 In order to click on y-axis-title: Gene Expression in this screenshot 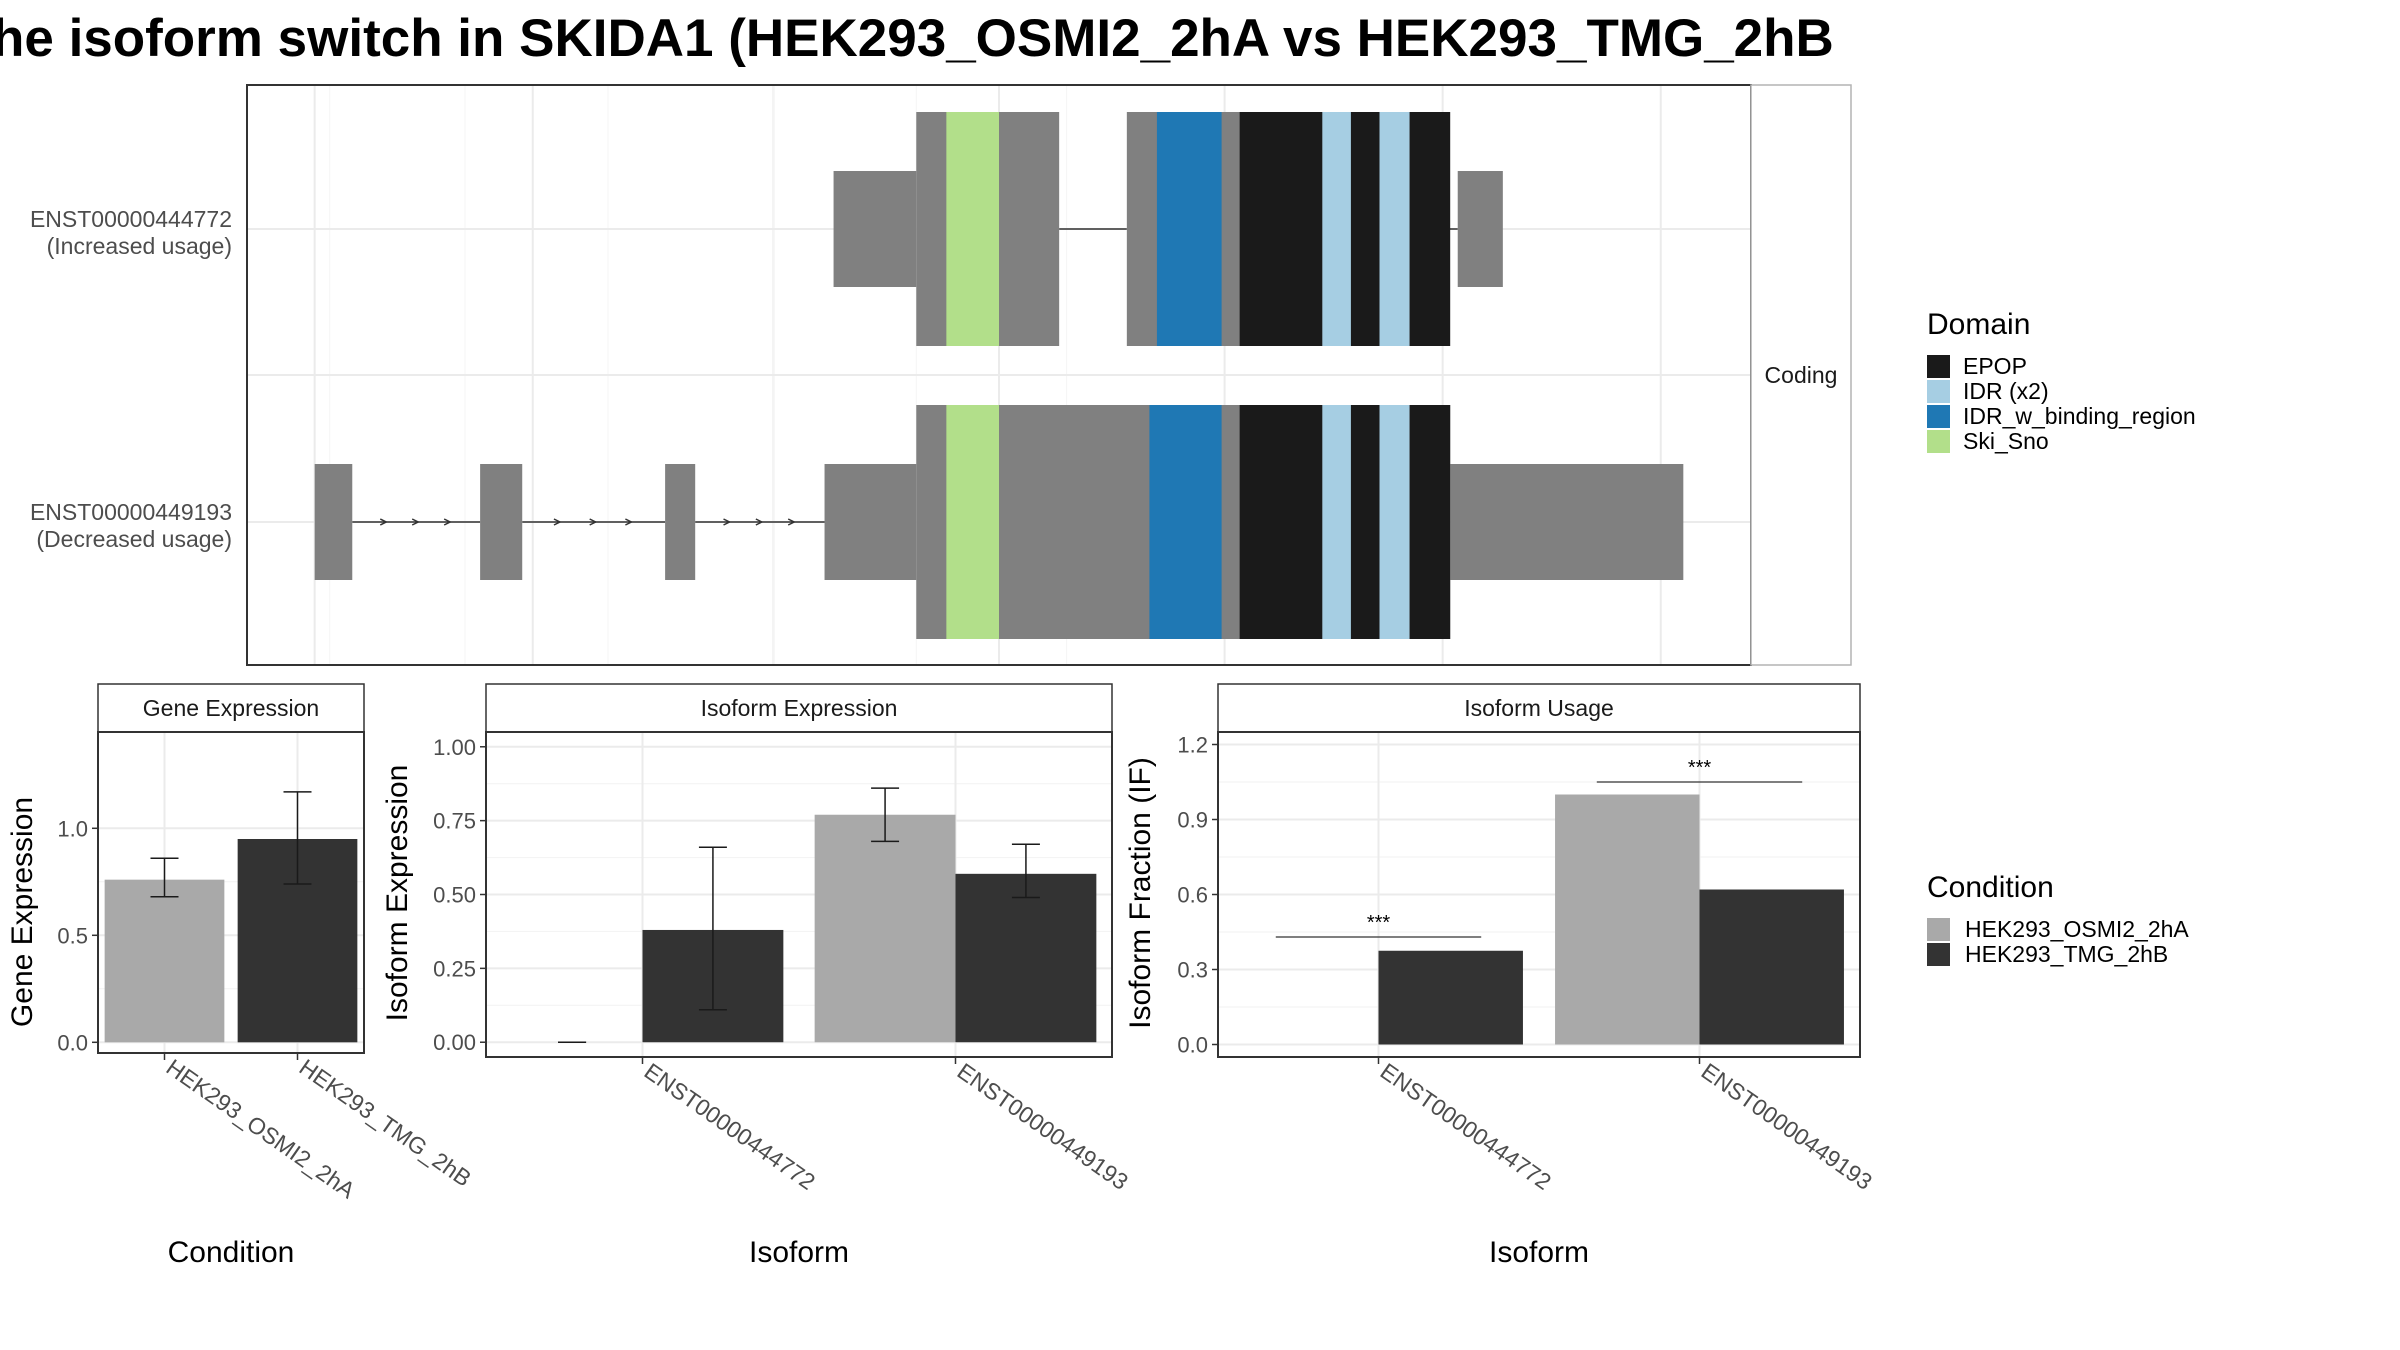, I will do `click(22, 912)`.